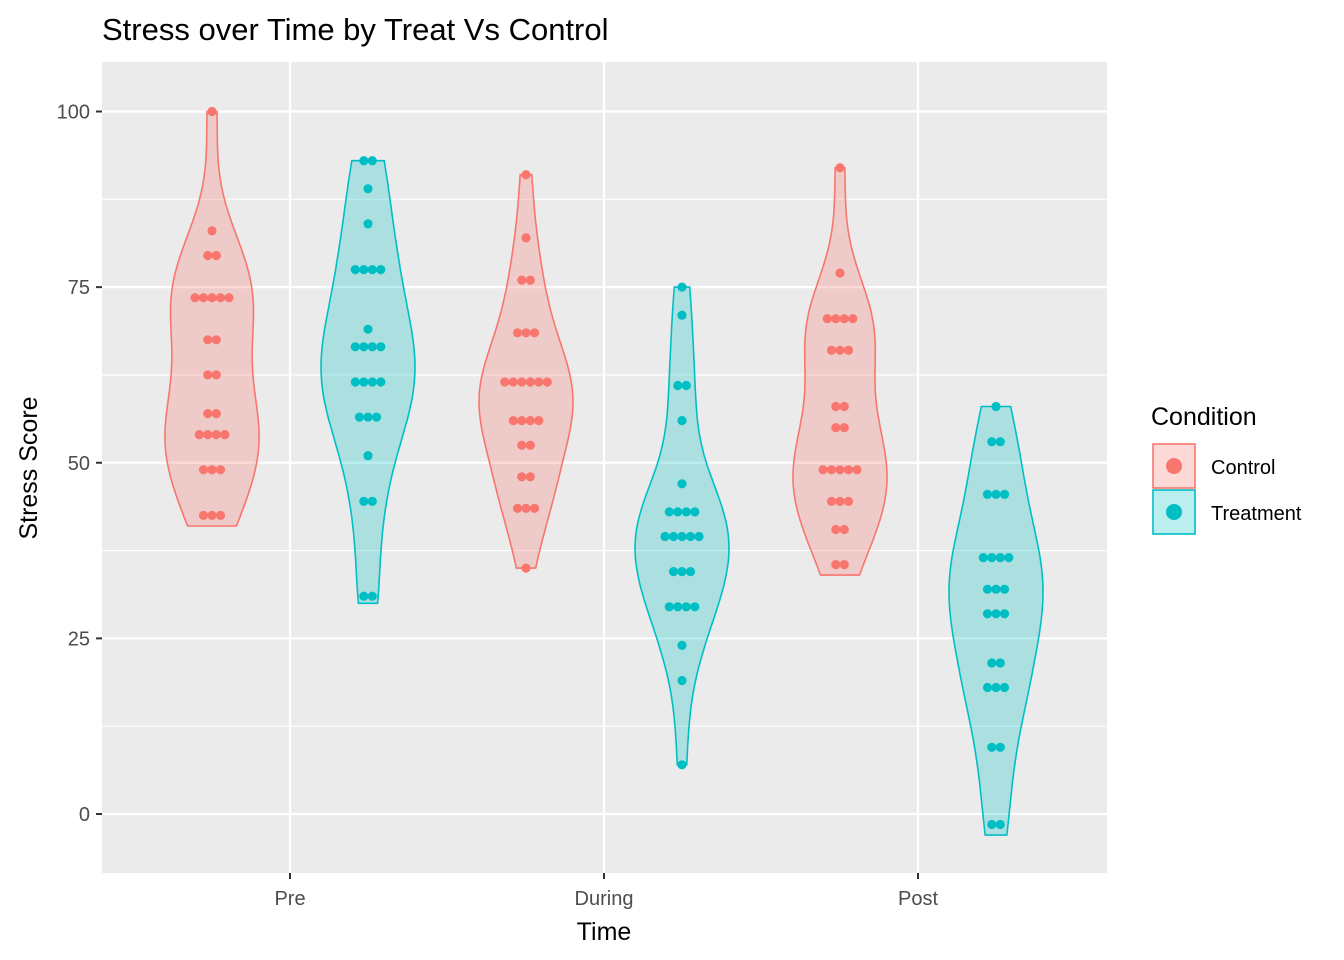  Describe the element at coordinates (682, 526) in the screenshot. I see `violin-treatment-during` at that location.